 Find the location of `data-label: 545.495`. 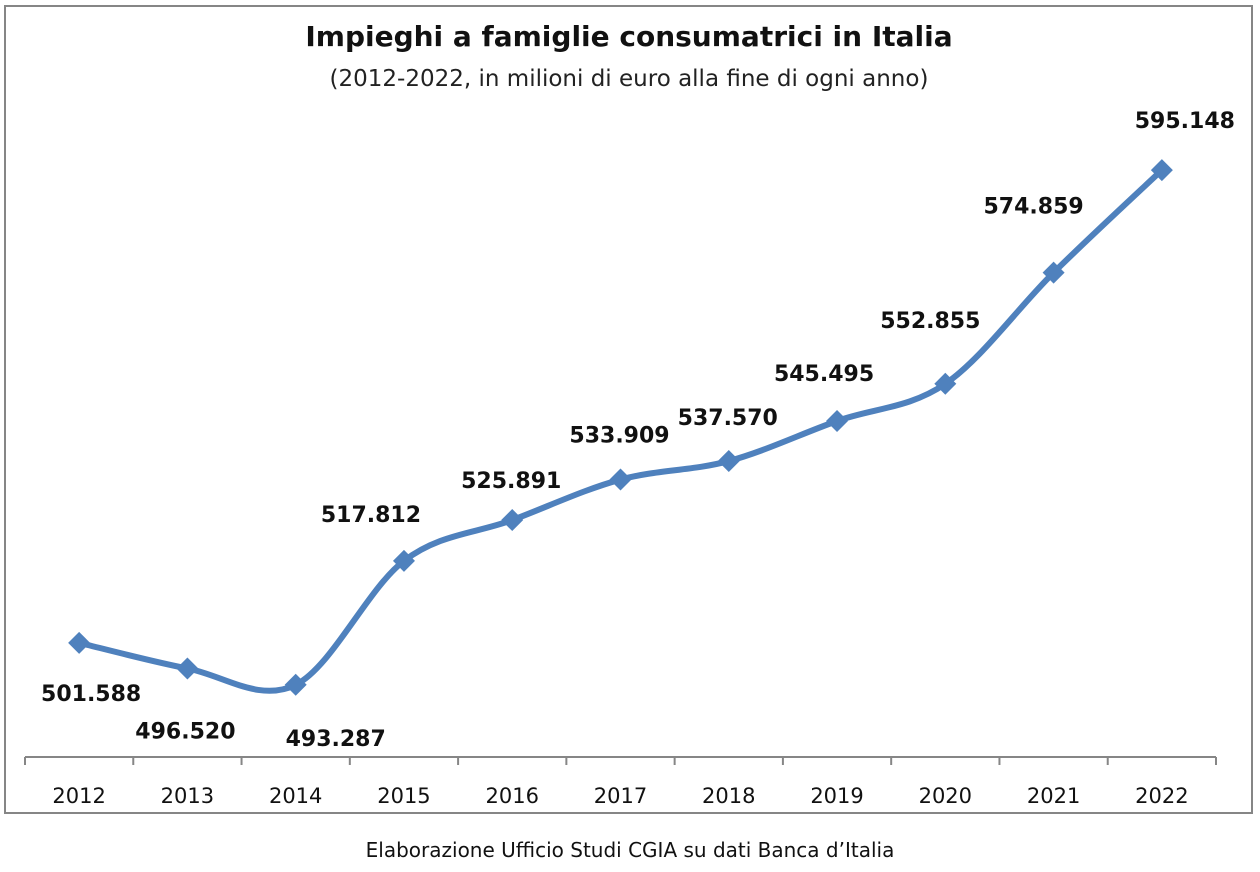

data-label: 545.495 is located at coordinates (824, 374).